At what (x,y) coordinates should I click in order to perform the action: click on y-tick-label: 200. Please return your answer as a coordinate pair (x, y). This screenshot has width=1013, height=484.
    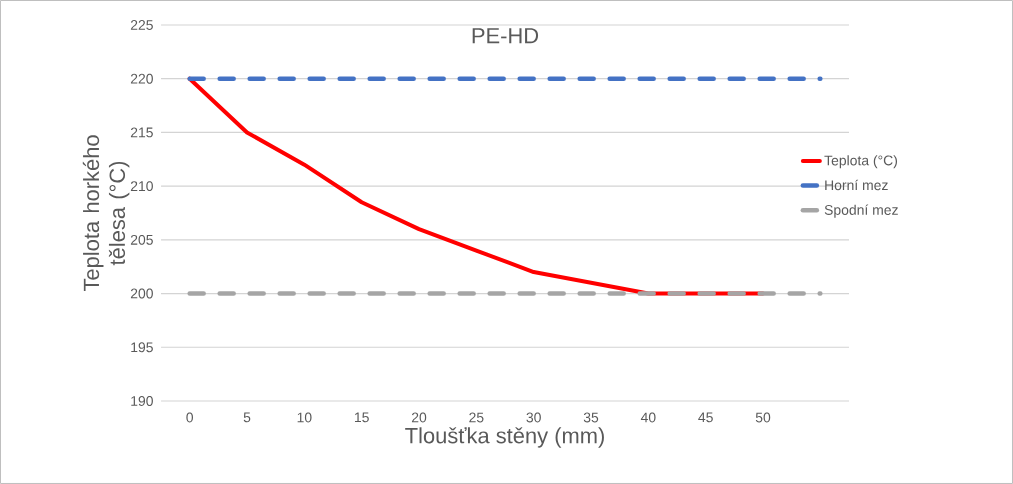
    Looking at the image, I should click on (141, 293).